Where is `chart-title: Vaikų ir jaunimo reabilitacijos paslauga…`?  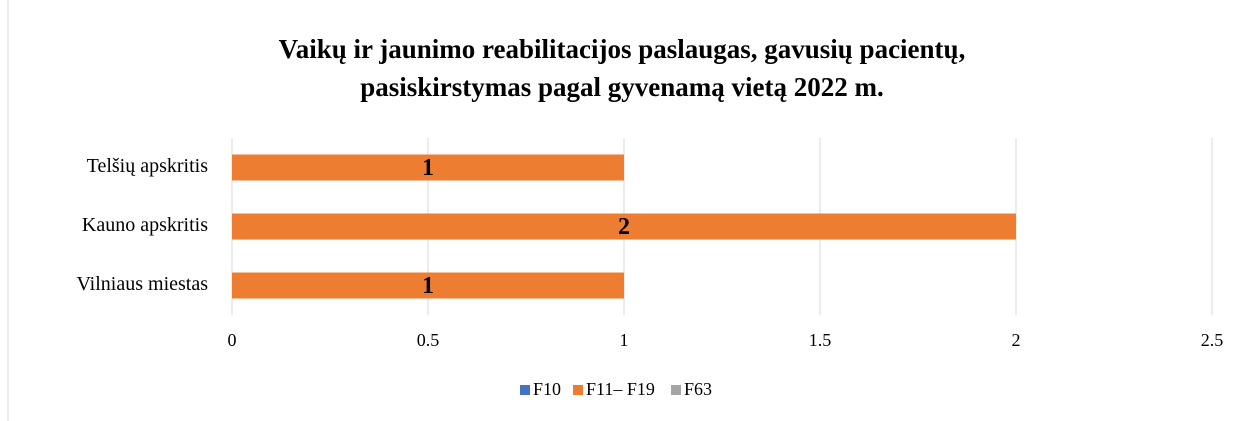
chart-title: Vaikų ir jaunimo reabilitacijos paslauga… is located at coordinates (622, 49).